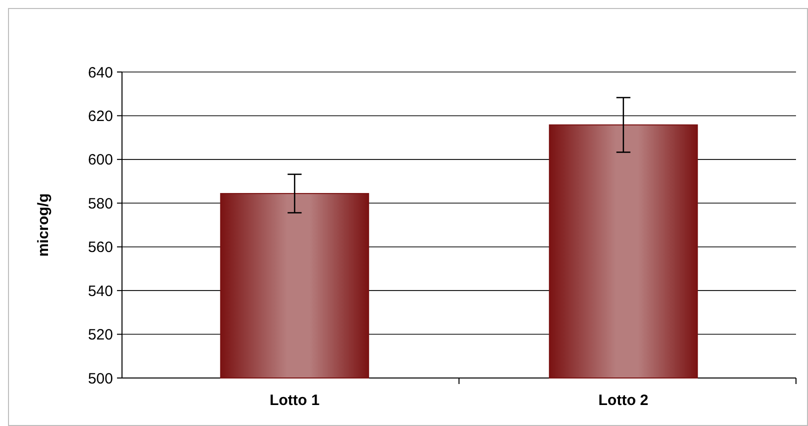  Describe the element at coordinates (295, 400) in the screenshot. I see `x-tick-label: Lotto 1` at that location.